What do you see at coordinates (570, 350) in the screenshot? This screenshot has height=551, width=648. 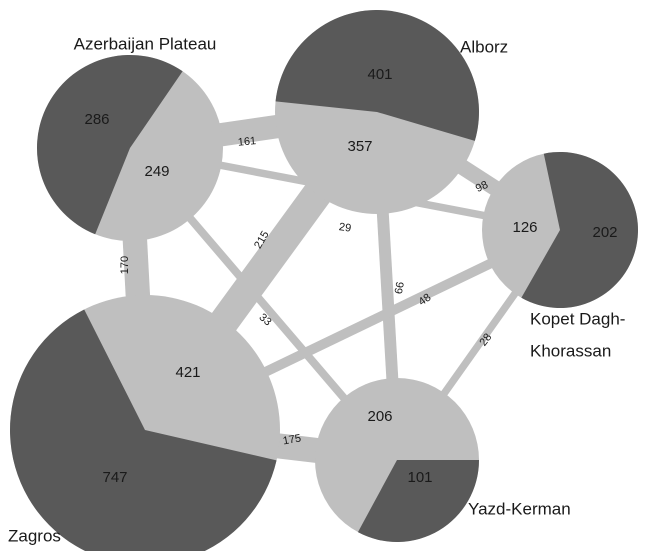 I see `node-label: Khorassan` at bounding box center [570, 350].